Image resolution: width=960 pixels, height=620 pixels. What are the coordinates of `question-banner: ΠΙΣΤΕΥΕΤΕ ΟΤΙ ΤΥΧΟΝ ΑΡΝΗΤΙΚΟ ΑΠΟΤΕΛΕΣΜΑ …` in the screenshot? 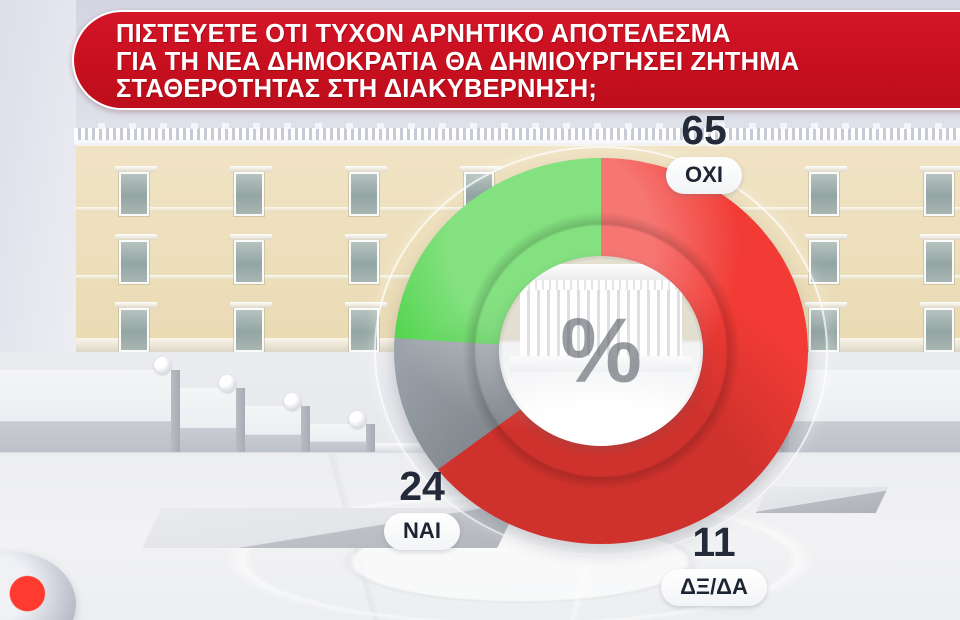 It's located at (516, 60).